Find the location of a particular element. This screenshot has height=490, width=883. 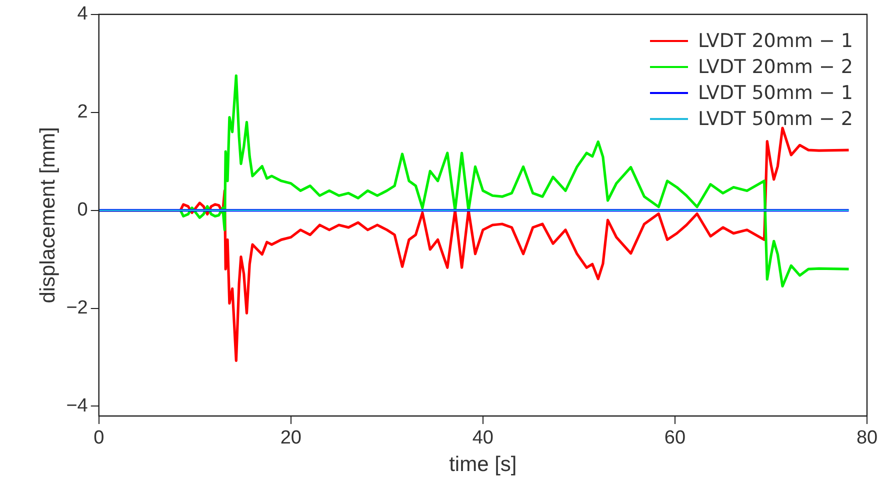

x-tick-label: 80 is located at coordinates (867, 438).